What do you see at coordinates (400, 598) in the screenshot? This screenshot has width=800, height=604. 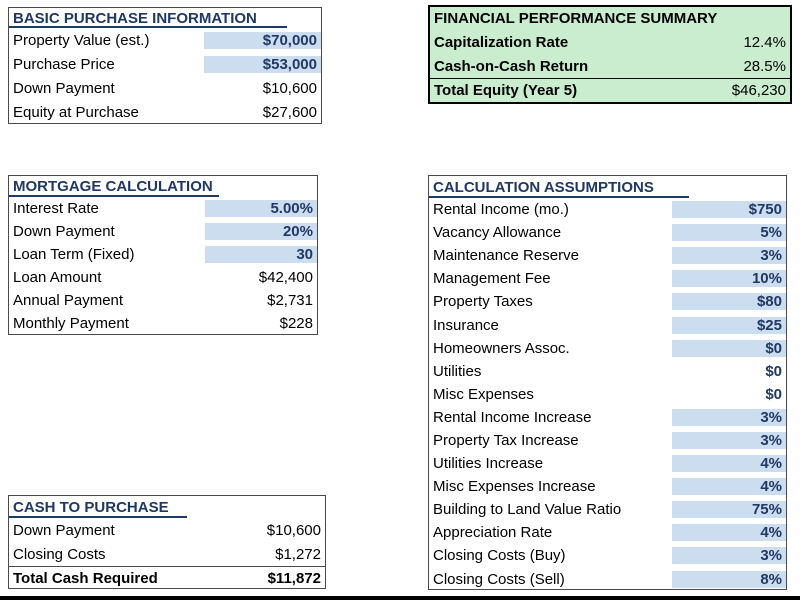 I see `window-bottom-border` at bounding box center [400, 598].